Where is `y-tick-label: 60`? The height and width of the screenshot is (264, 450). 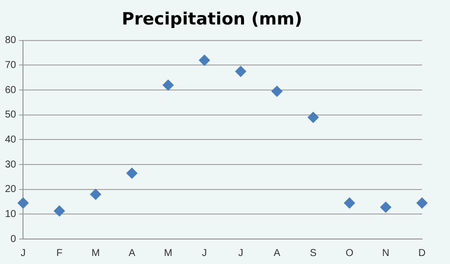
y-tick-label: 60 is located at coordinates (11, 90).